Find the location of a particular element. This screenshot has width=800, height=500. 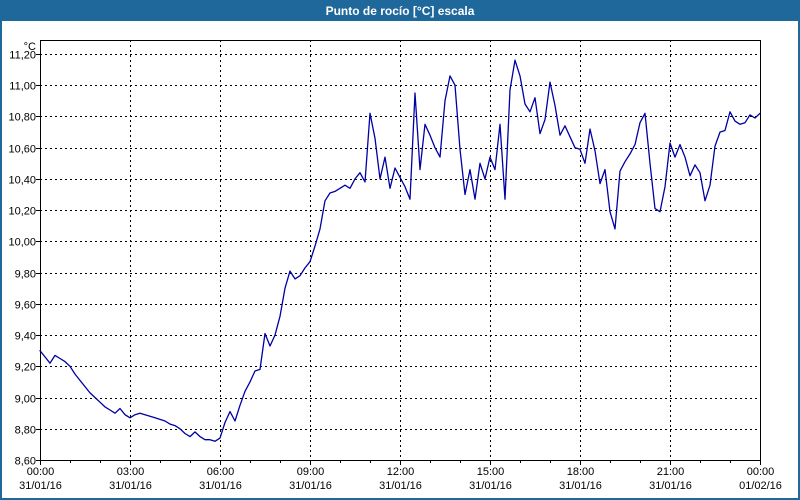

y-axis-unit-label: °C is located at coordinates (30, 47).